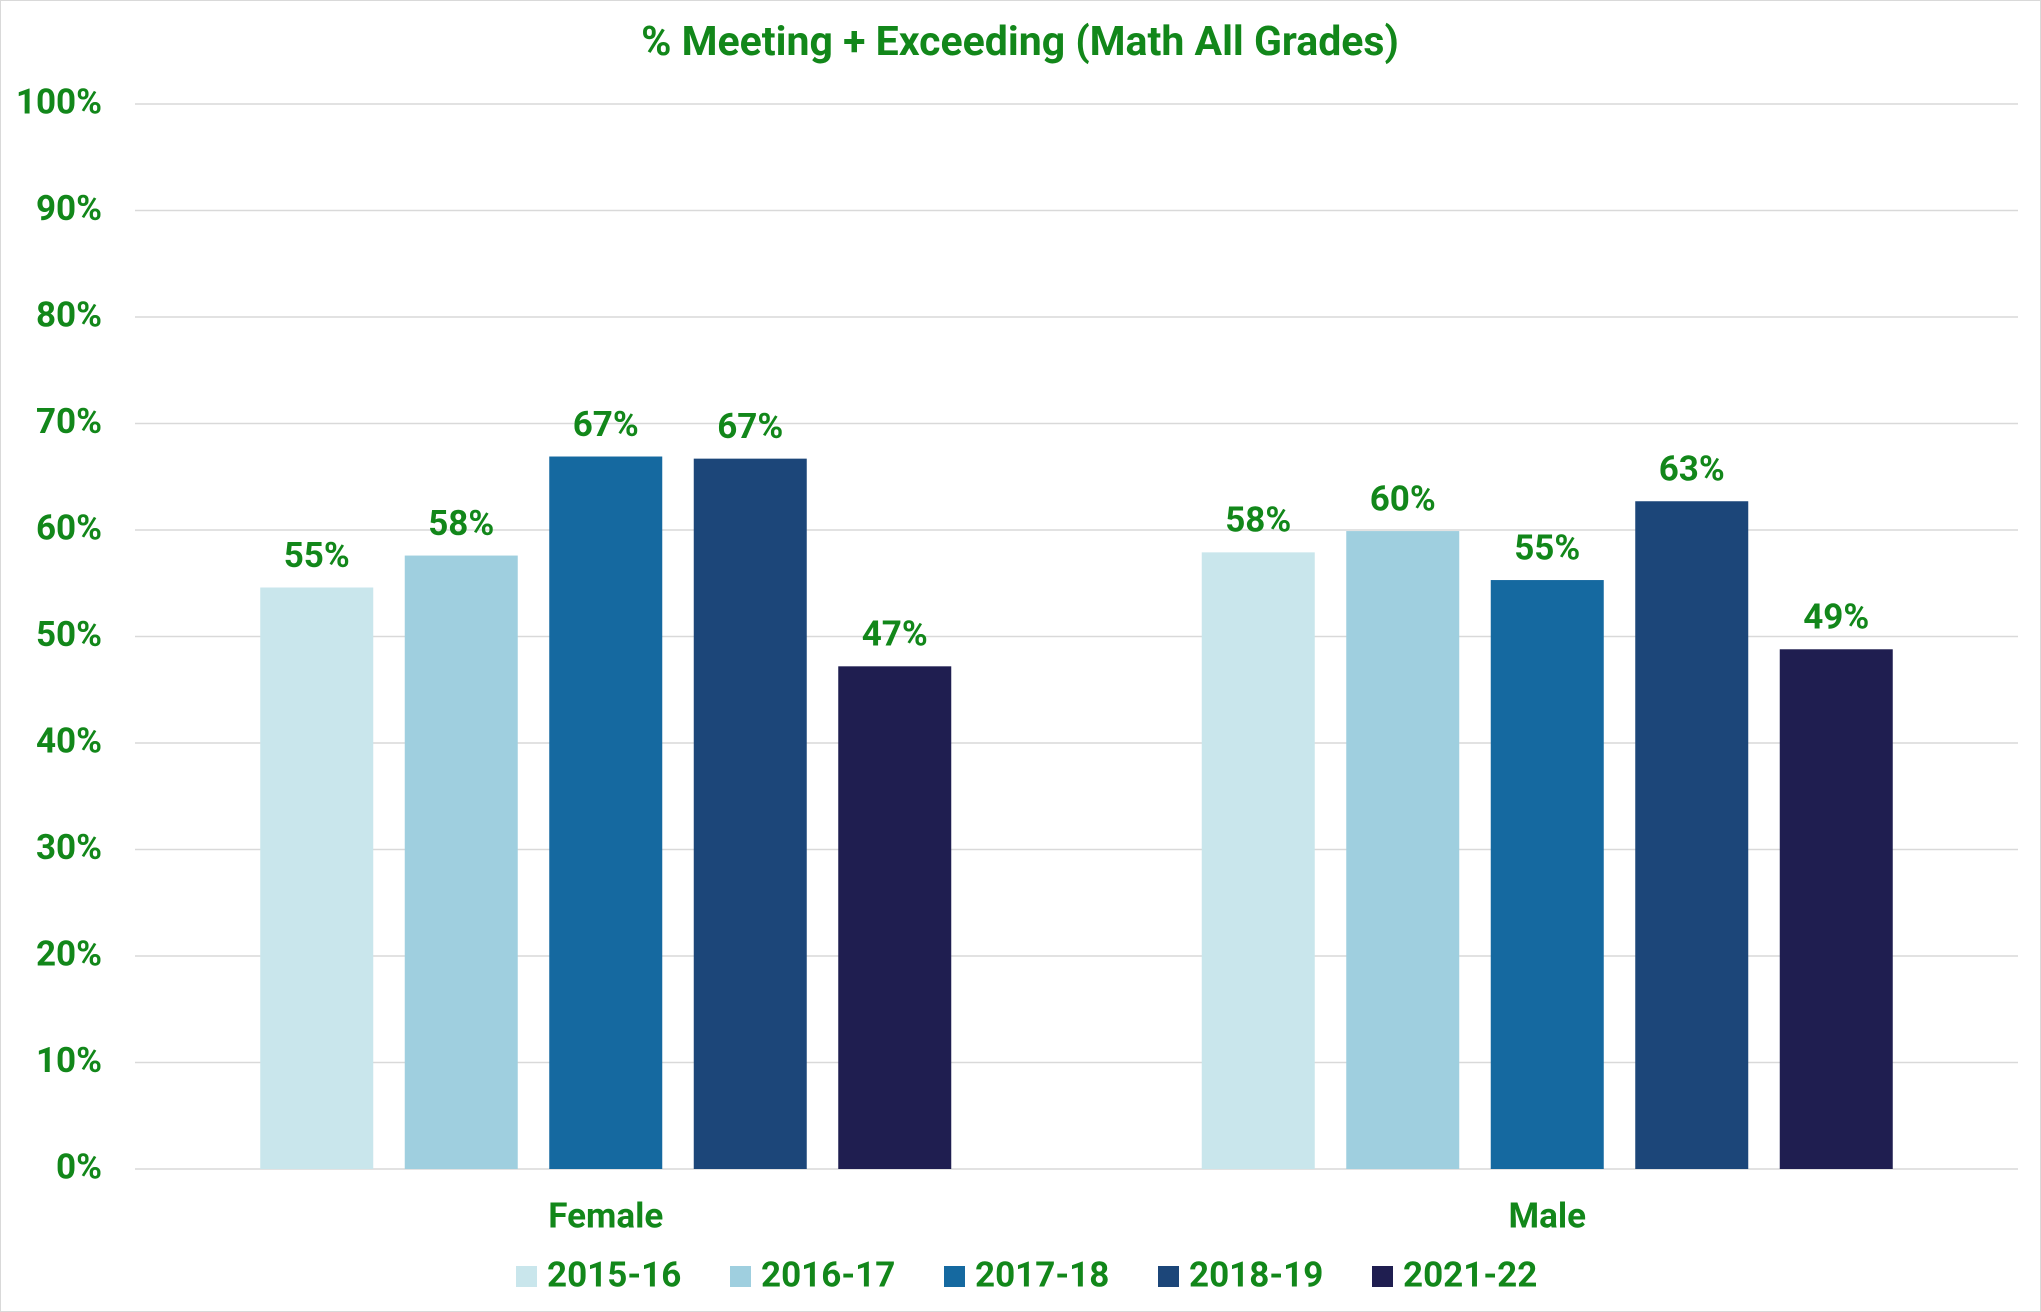 Image resolution: width=2041 pixels, height=1312 pixels. What do you see at coordinates (1836, 617) in the screenshot?
I see `data-label: 49%` at bounding box center [1836, 617].